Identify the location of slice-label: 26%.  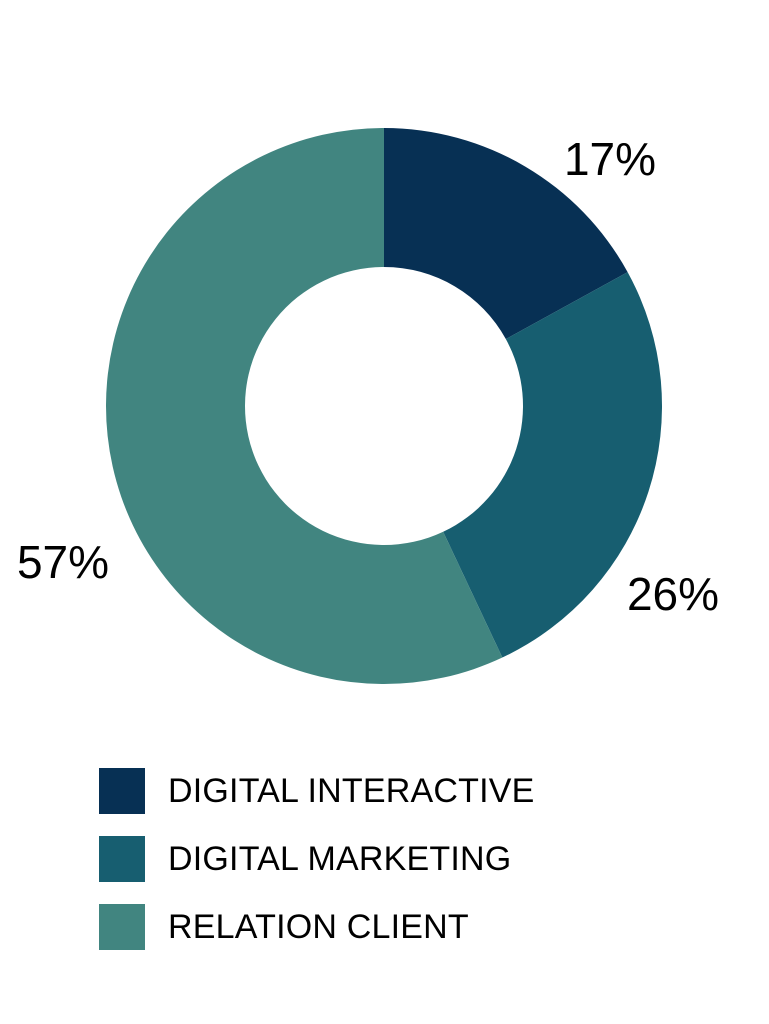
(673, 594).